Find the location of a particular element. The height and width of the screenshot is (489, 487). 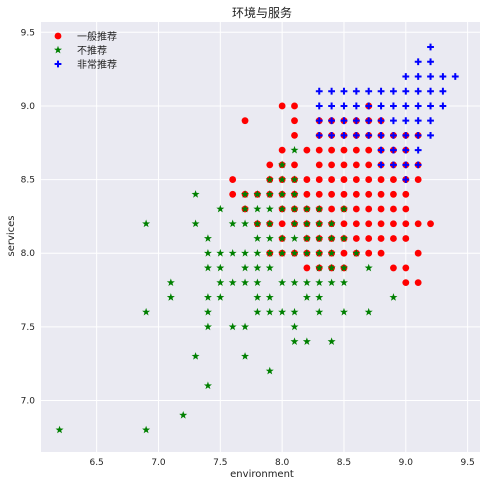

series-plus is located at coordinates (387, 113).